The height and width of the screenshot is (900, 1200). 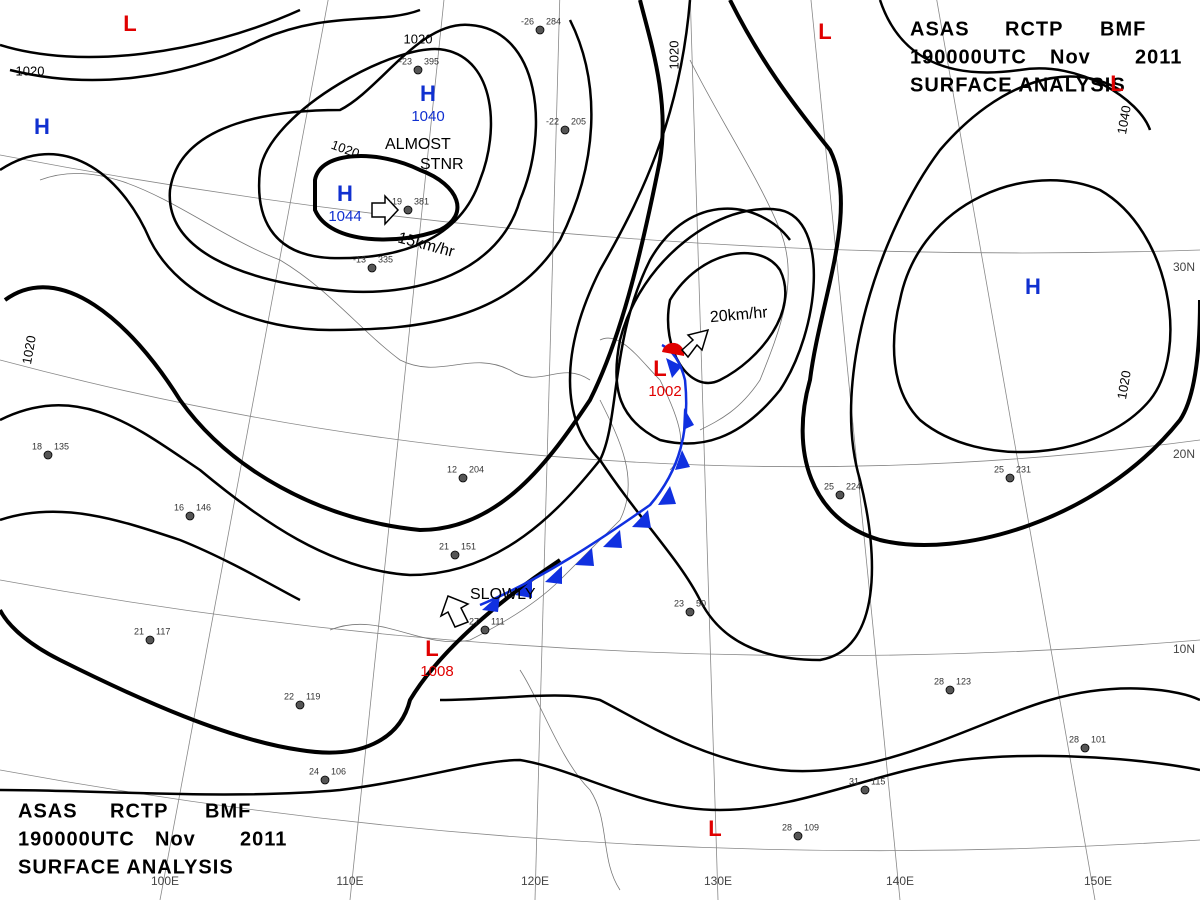 I want to click on station-temperature: 31, so click(x=854, y=781).